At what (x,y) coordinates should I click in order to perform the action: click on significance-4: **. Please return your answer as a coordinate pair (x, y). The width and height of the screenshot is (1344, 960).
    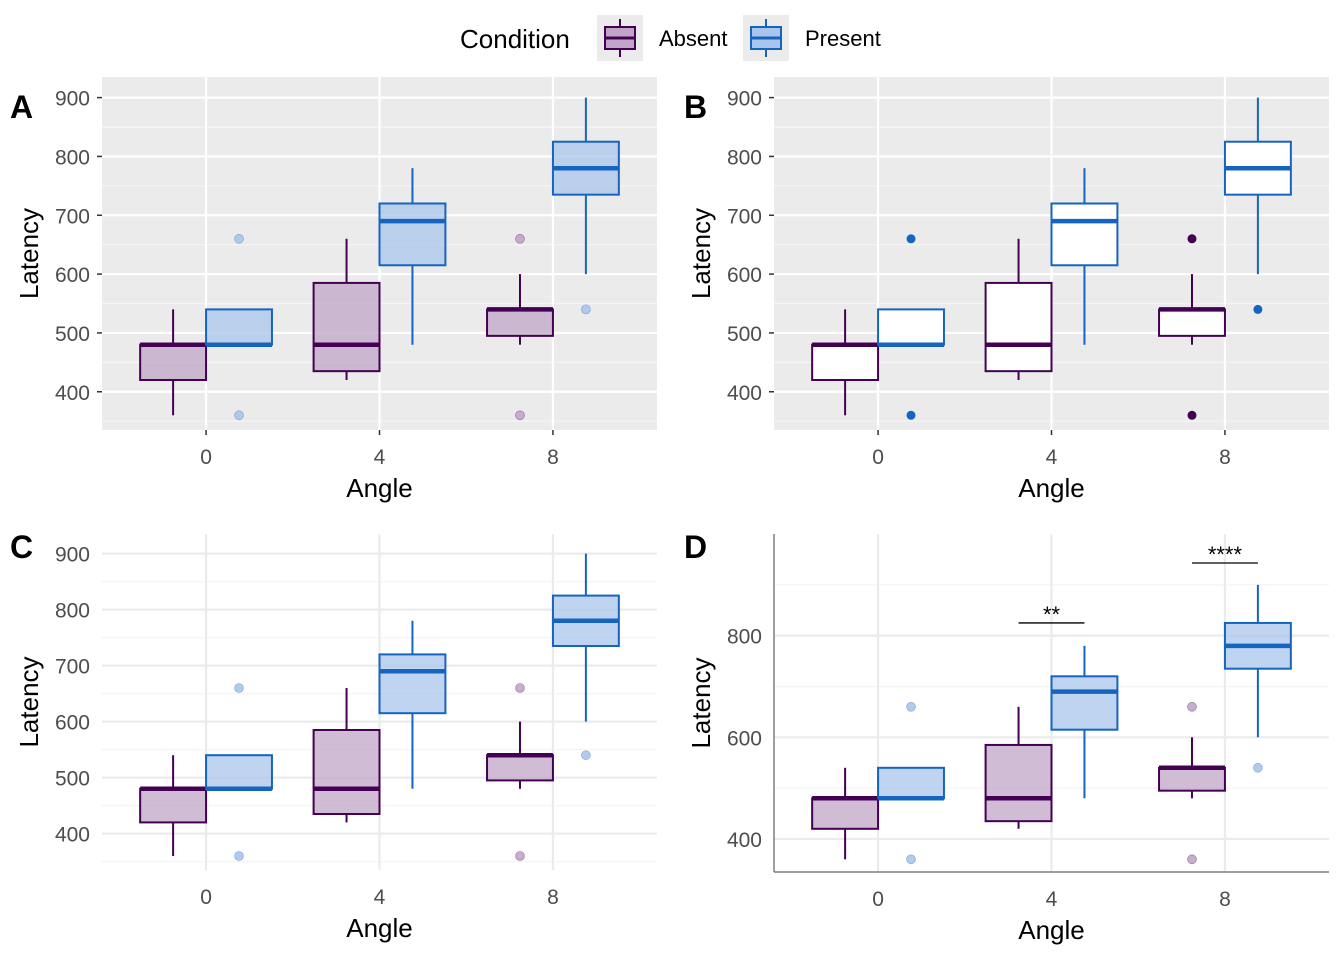
    Looking at the image, I should click on (1051, 614).